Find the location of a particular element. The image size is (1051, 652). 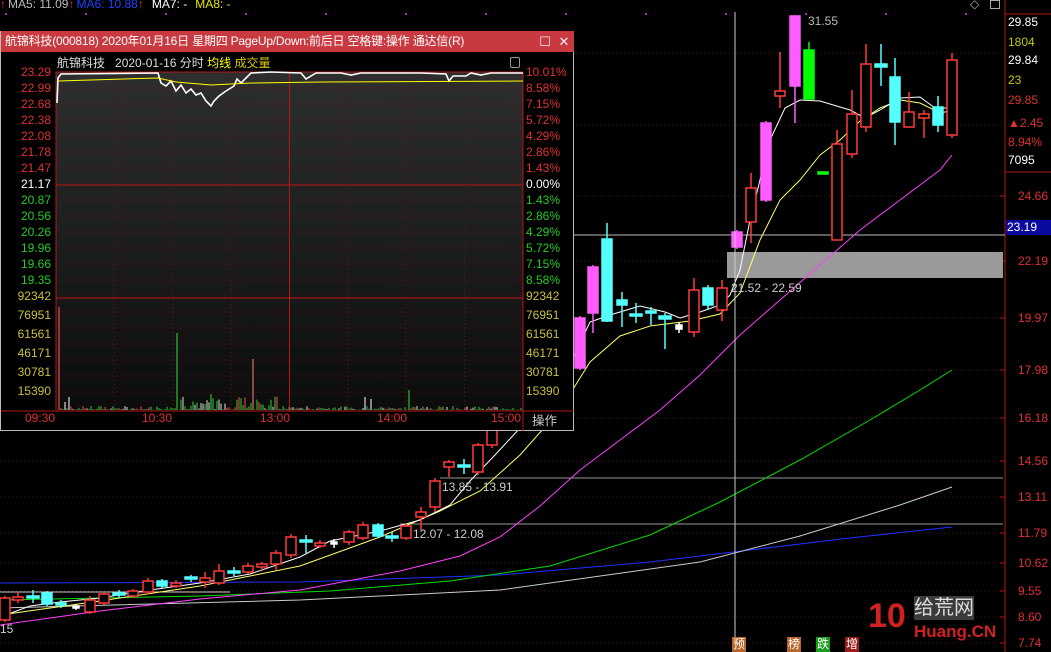

watermark-domain: Huang.CN is located at coordinates (955, 631).